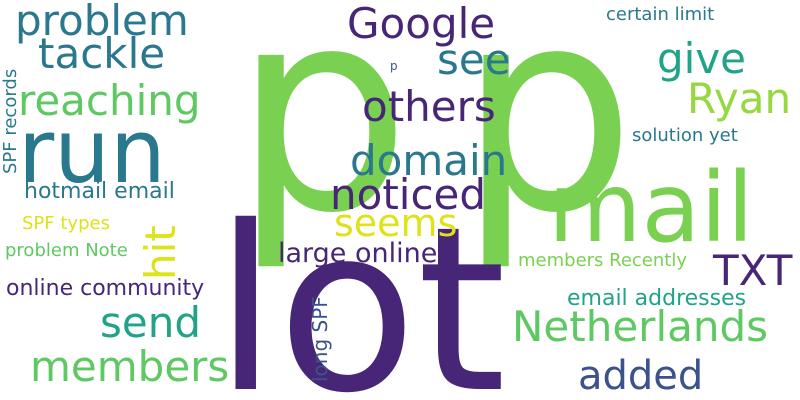 The width and height of the screenshot is (800, 400). What do you see at coordinates (429, 106) in the screenshot?
I see `word-others: others` at bounding box center [429, 106].